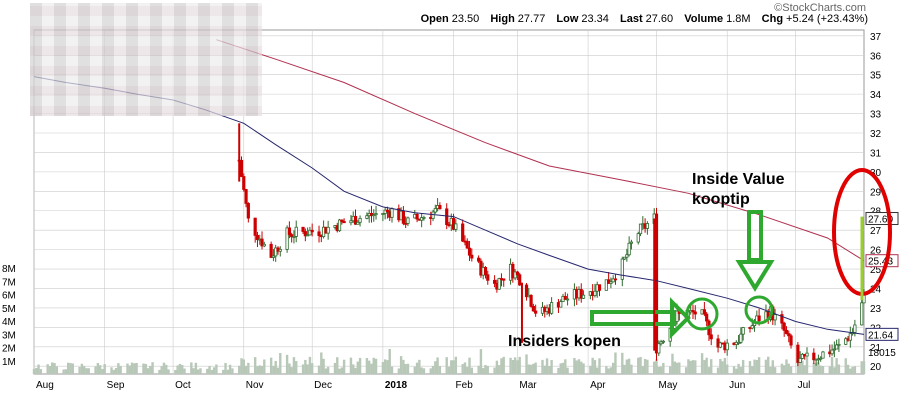  Describe the element at coordinates (9, 349) in the screenshot. I see `volume-tick-label: 2M` at that location.